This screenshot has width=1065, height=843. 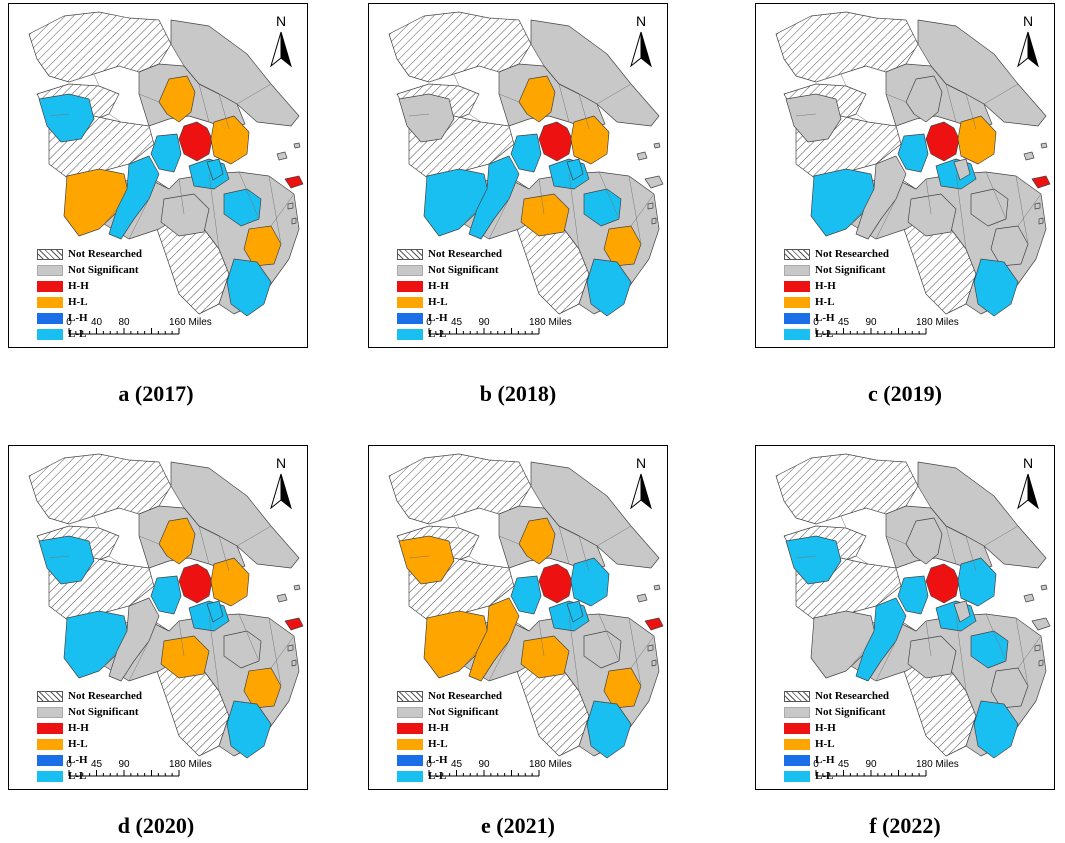 I want to click on scale-tick-label: 40, so click(x=97, y=322).